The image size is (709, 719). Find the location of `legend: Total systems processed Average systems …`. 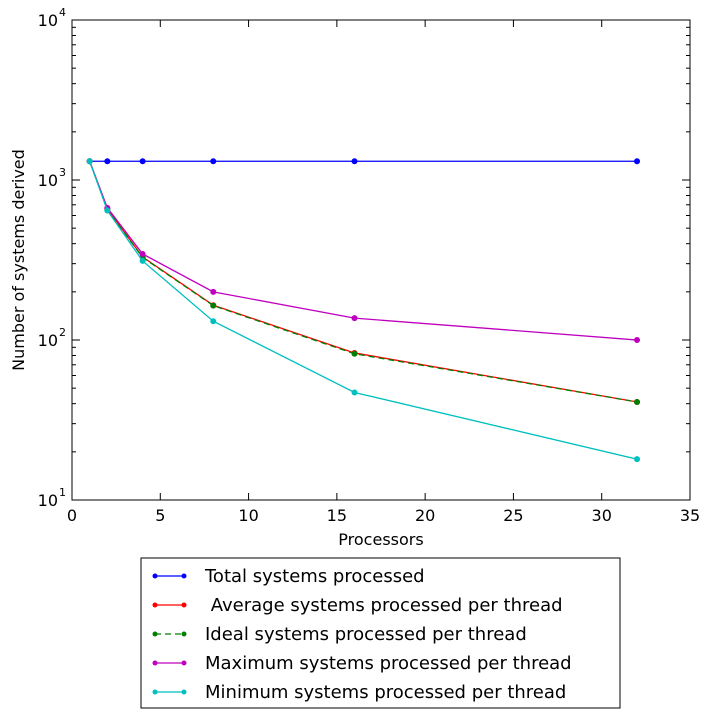

legend: Total systems processed Average systems … is located at coordinates (380, 633).